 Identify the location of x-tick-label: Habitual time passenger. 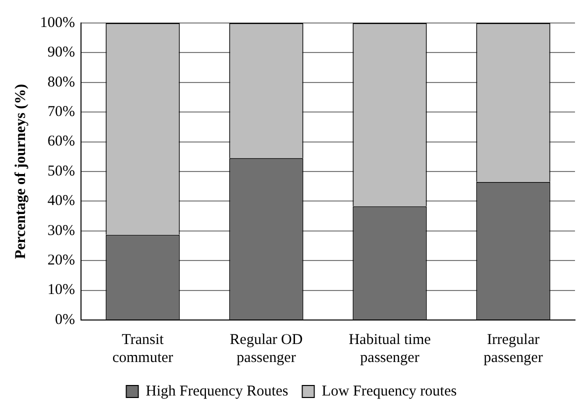
(390, 349).